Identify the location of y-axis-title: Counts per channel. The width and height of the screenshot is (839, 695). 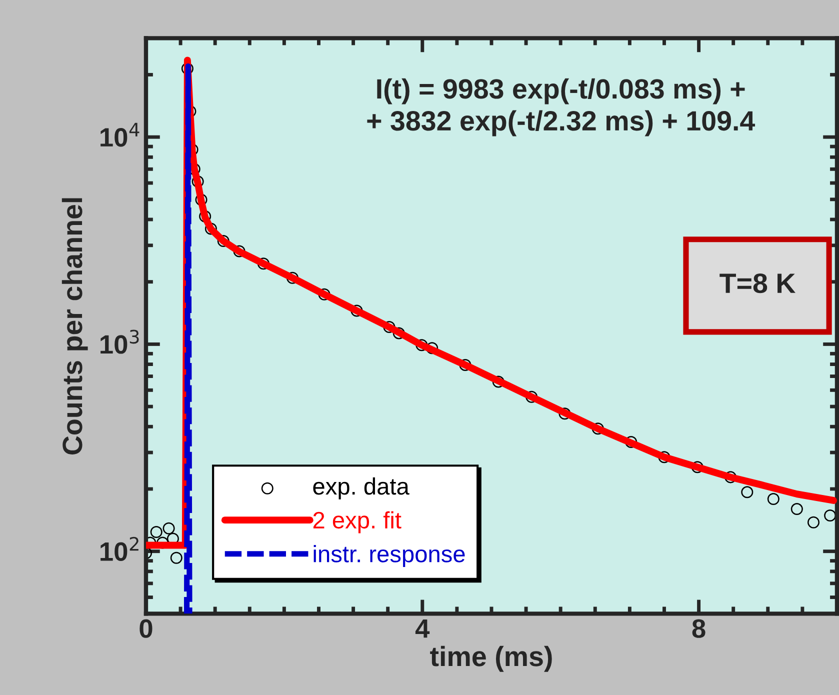
(75, 326).